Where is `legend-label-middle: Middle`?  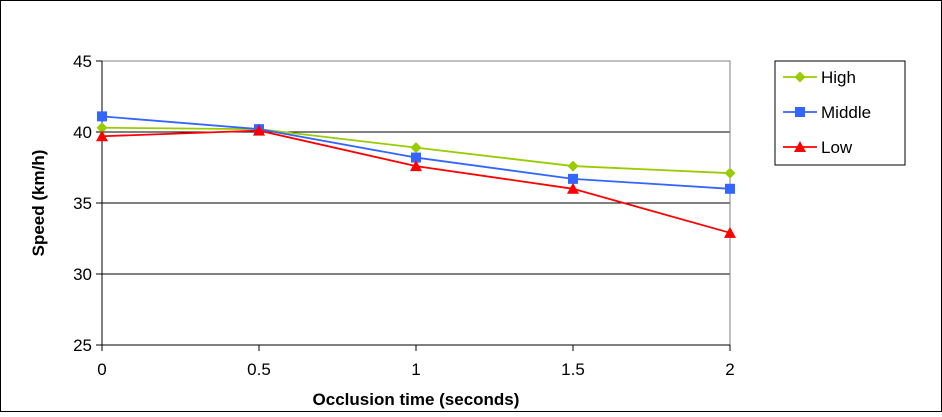 legend-label-middle: Middle is located at coordinates (846, 112).